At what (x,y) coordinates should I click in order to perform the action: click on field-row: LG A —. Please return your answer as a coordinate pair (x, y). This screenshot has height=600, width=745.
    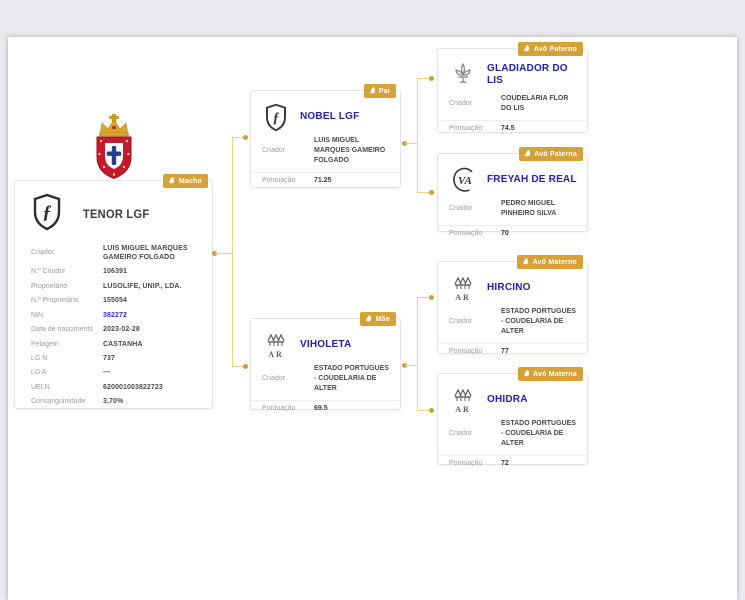
    Looking at the image, I should click on (113, 373).